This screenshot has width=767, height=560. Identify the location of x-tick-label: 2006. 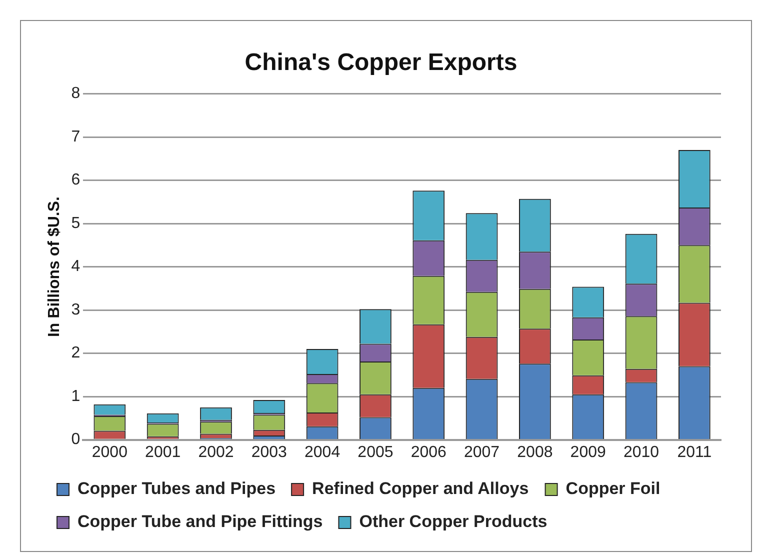
(428, 452).